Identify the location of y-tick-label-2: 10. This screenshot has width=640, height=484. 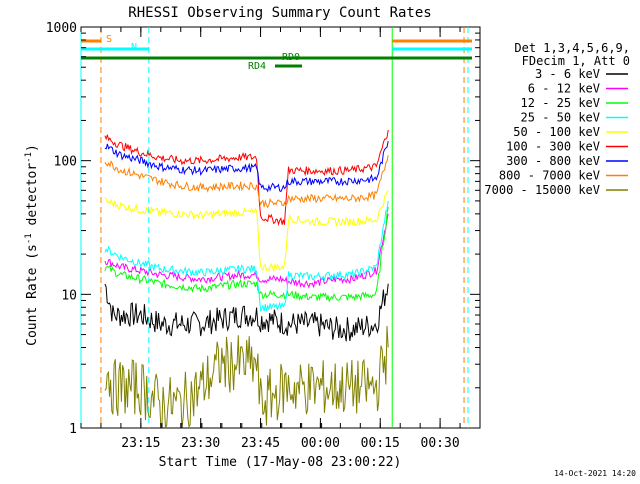
(69, 295).